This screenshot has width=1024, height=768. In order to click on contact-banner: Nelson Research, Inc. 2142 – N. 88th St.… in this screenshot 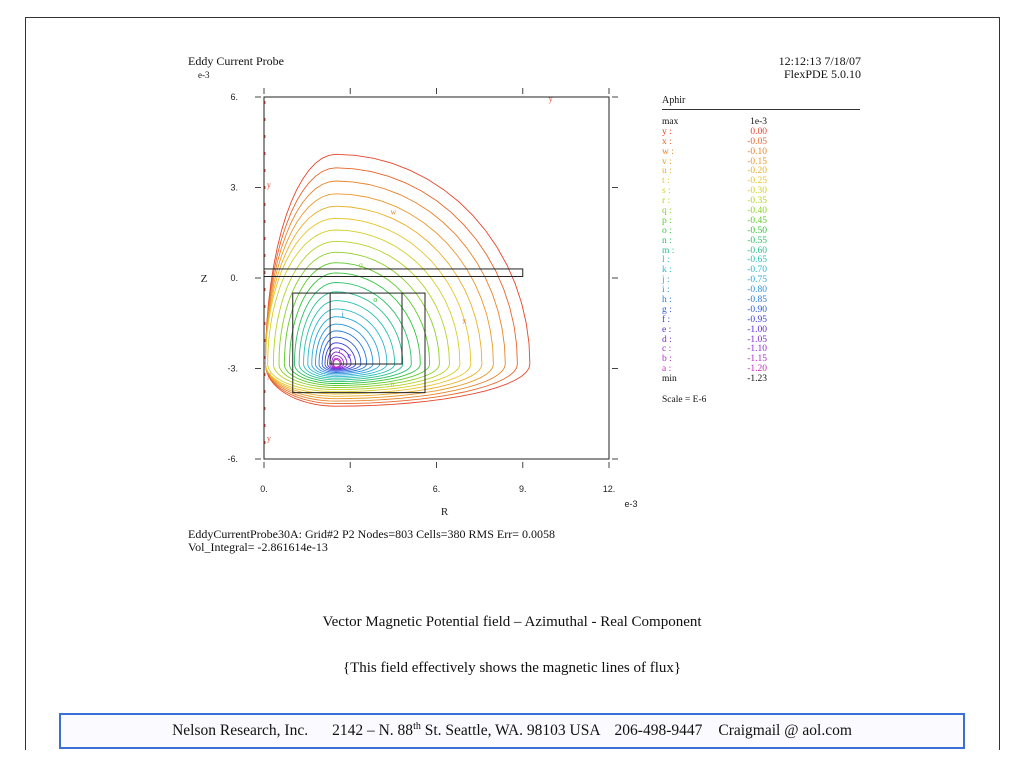, I will do `click(512, 731)`.